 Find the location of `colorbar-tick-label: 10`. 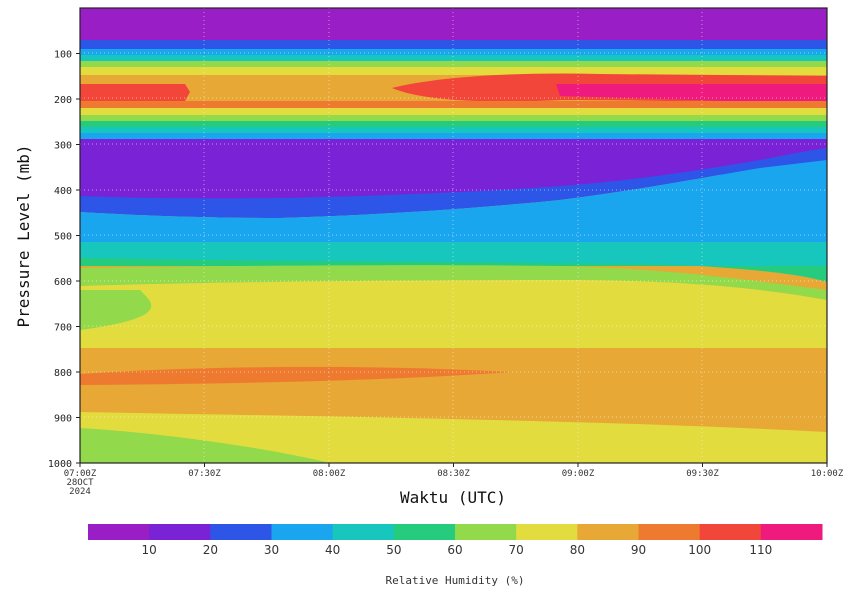

colorbar-tick-label: 10 is located at coordinates (149, 550).